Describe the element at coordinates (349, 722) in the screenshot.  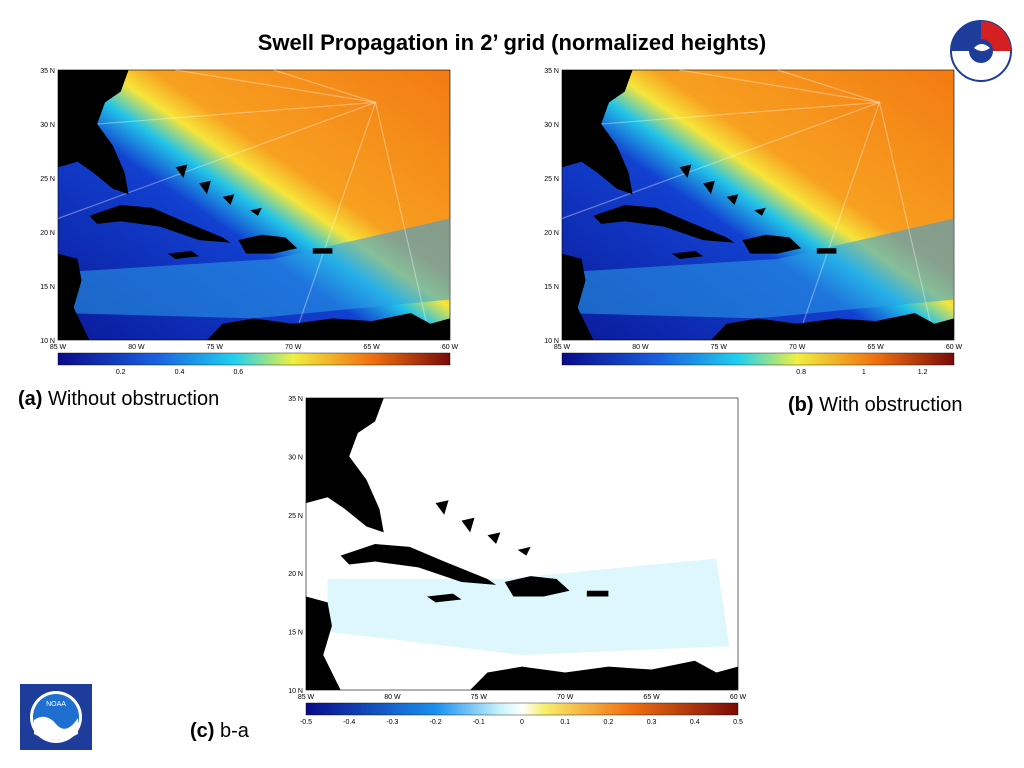
I see `colorbar-tick-label: -0.4` at that location.